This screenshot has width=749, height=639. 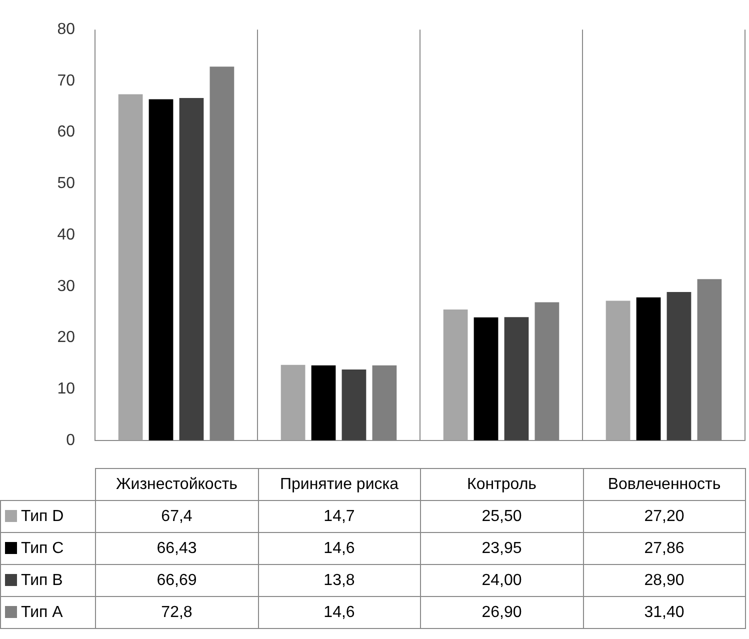 What do you see at coordinates (339, 484) in the screenshot?
I see `x-tick-label: Принятие риска` at bounding box center [339, 484].